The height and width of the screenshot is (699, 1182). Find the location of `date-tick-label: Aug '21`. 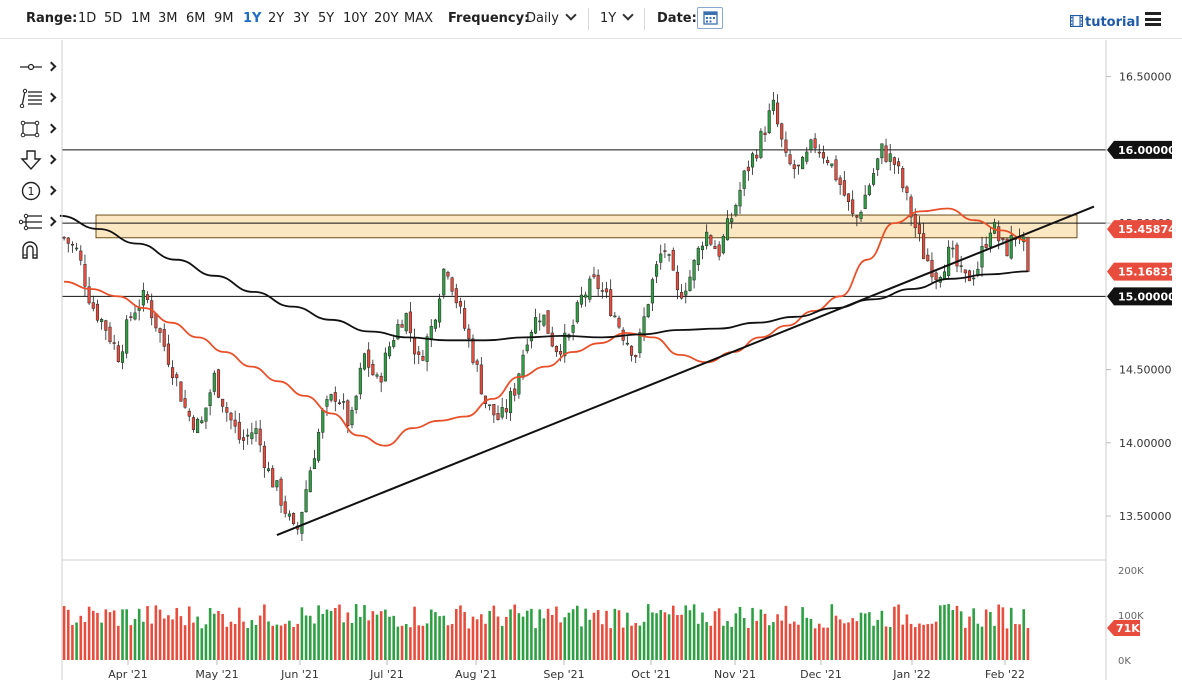

date-tick-label: Aug '21 is located at coordinates (476, 674).